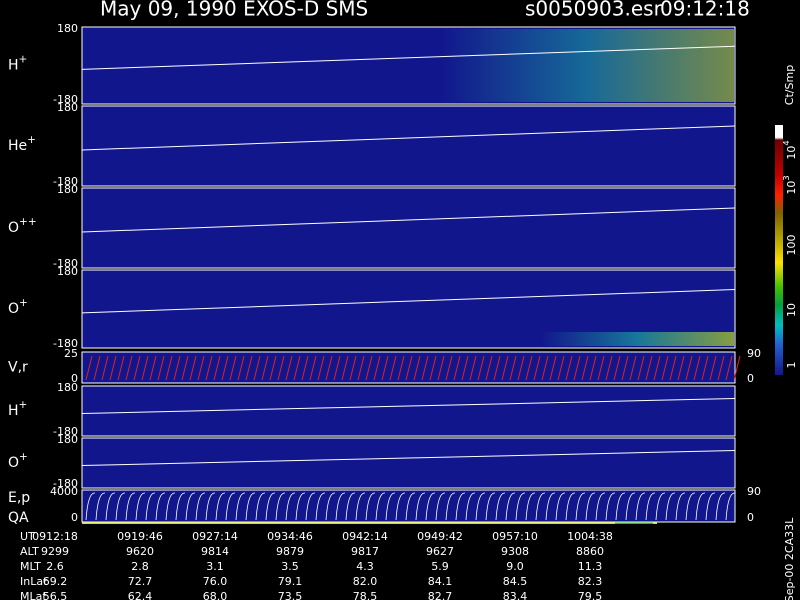 The width and height of the screenshot is (800, 600). Describe the element at coordinates (590, 536) in the screenshot. I see `table-cell: 1004:38` at that location.